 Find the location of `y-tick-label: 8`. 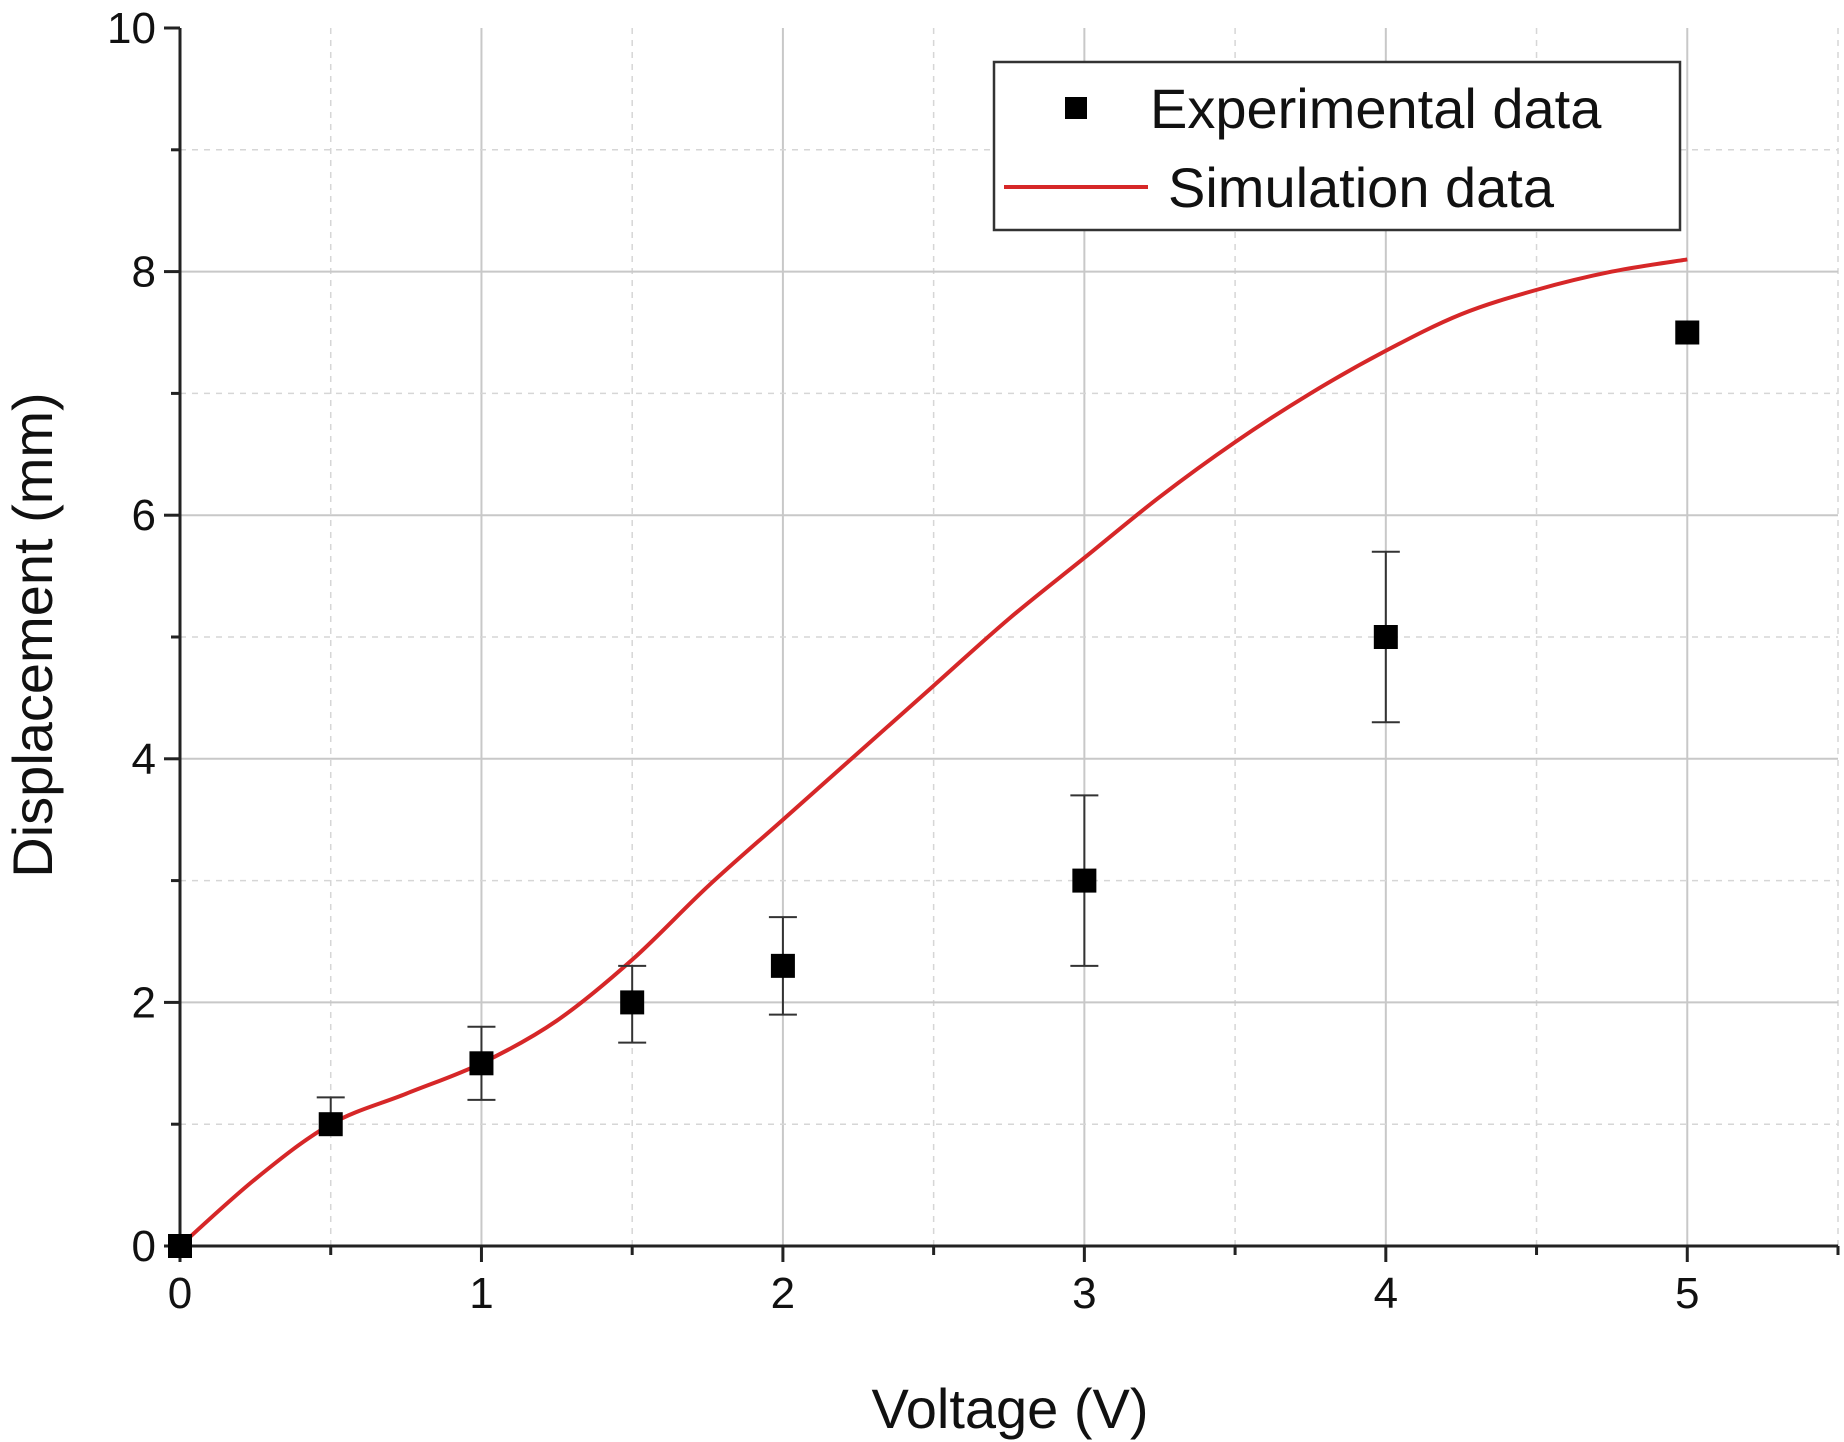

y-tick-label: 8 is located at coordinates (144, 272).